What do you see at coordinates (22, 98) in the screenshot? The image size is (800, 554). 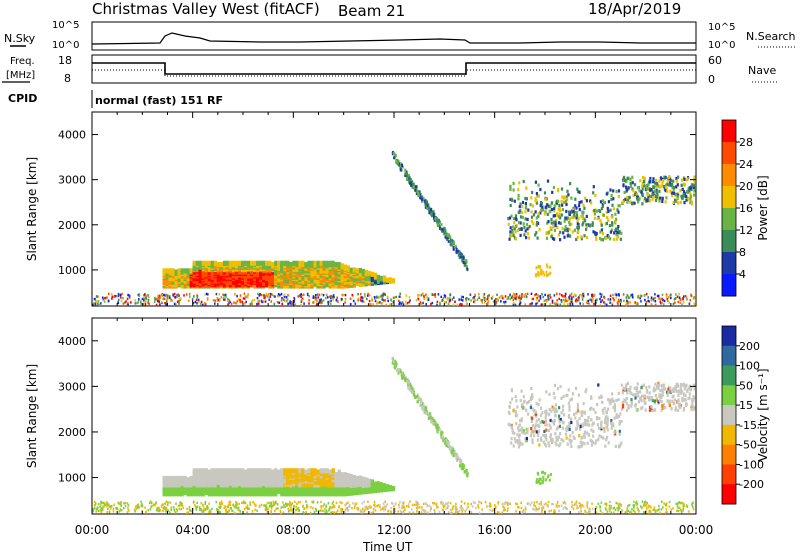 I see `cpid-label: CPID` at bounding box center [22, 98].